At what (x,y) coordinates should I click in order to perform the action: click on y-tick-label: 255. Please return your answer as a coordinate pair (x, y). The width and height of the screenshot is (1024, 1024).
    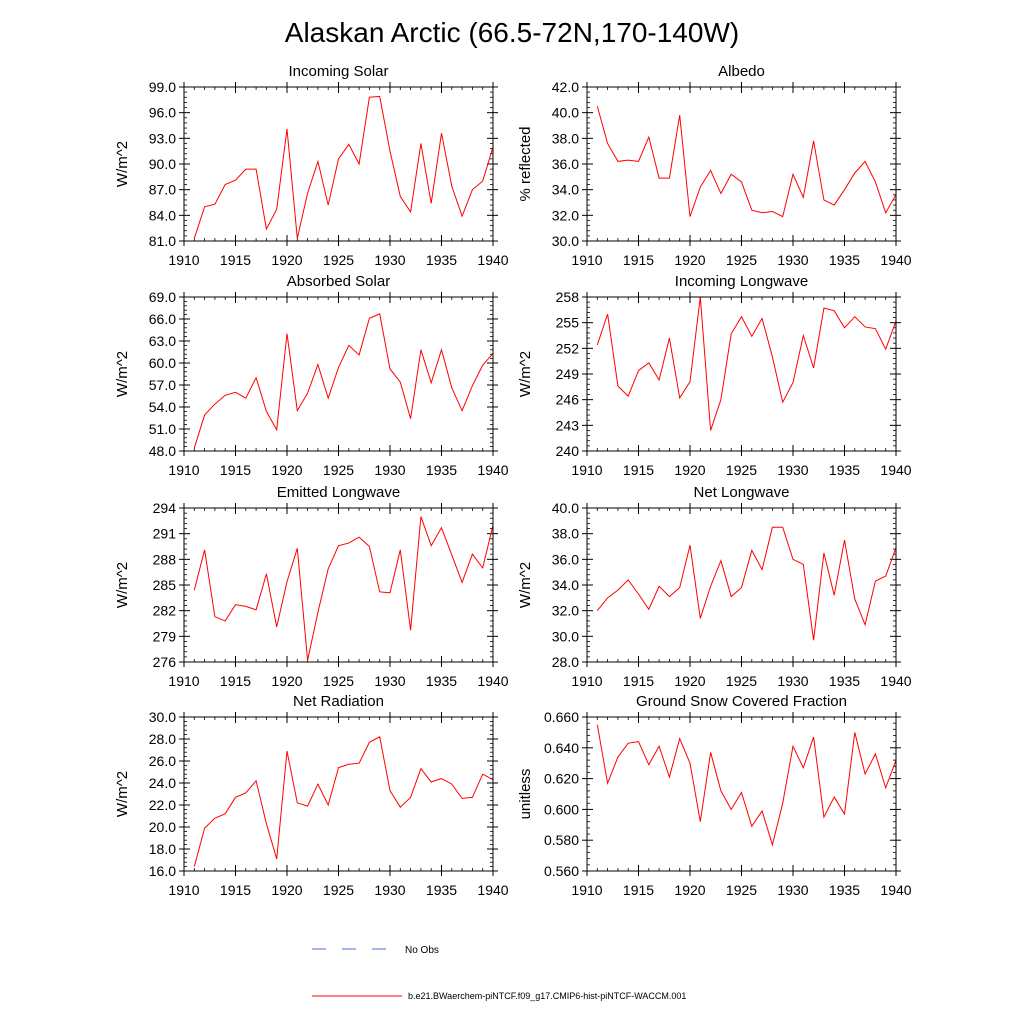
    Looking at the image, I should click on (568, 323).